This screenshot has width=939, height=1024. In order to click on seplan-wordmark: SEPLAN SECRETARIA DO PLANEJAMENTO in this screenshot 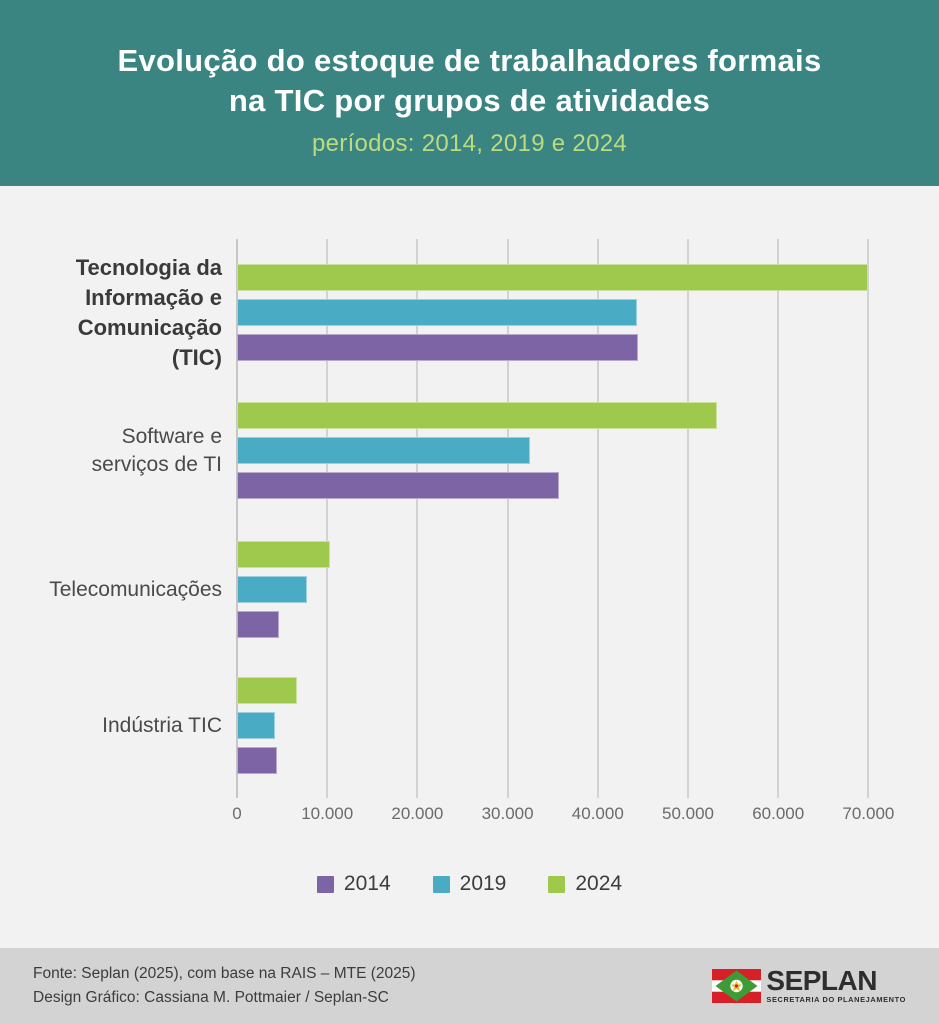, I will do `click(836, 985)`.